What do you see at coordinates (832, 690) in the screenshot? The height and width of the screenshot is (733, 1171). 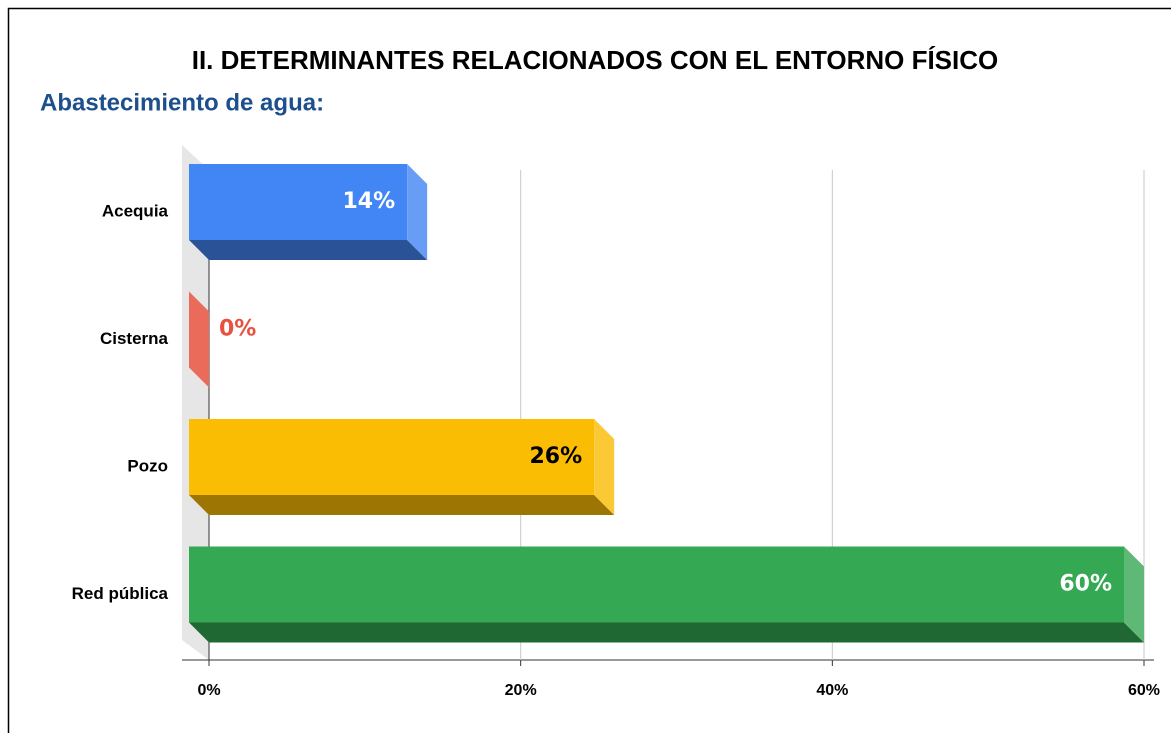 I see `x-tick-label: 40%` at bounding box center [832, 690].